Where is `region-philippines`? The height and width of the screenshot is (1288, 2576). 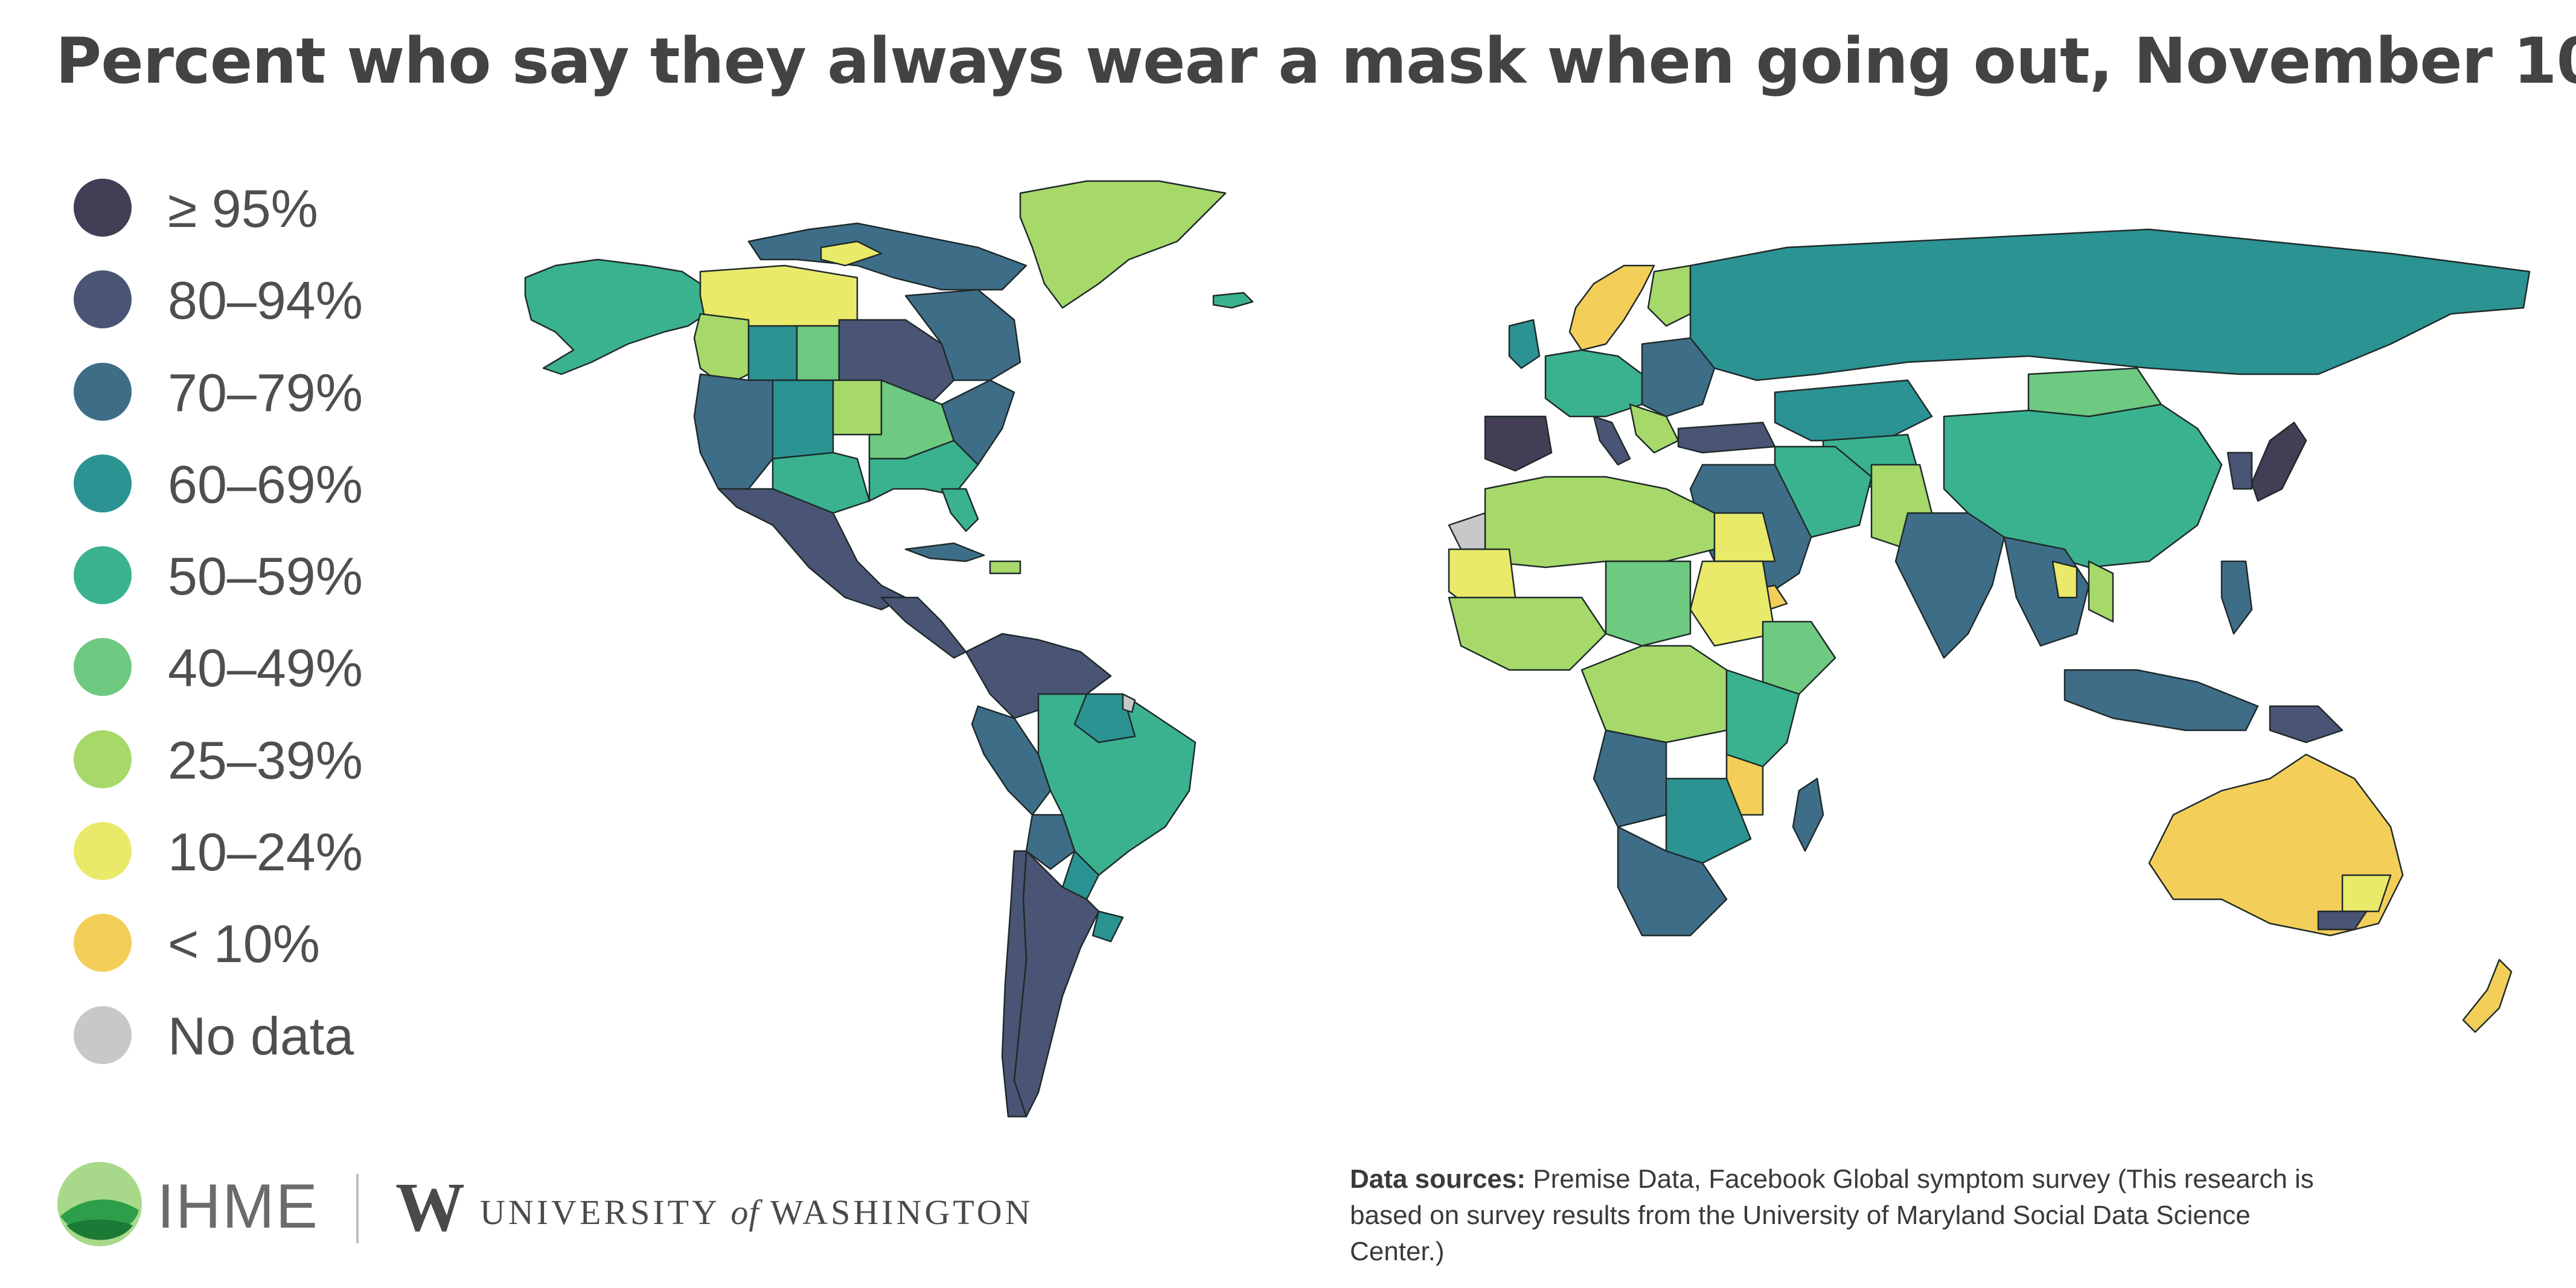 region-philippines is located at coordinates (2236, 597).